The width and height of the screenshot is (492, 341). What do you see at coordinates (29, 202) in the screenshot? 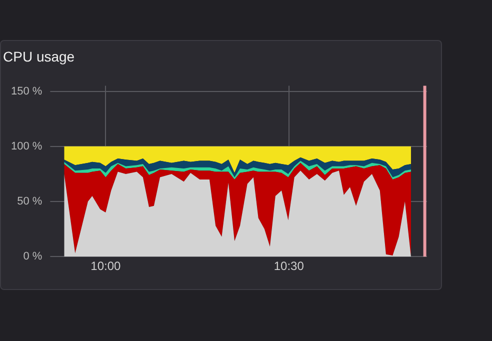
I see `y-tick-label: 50 %` at bounding box center [29, 202].